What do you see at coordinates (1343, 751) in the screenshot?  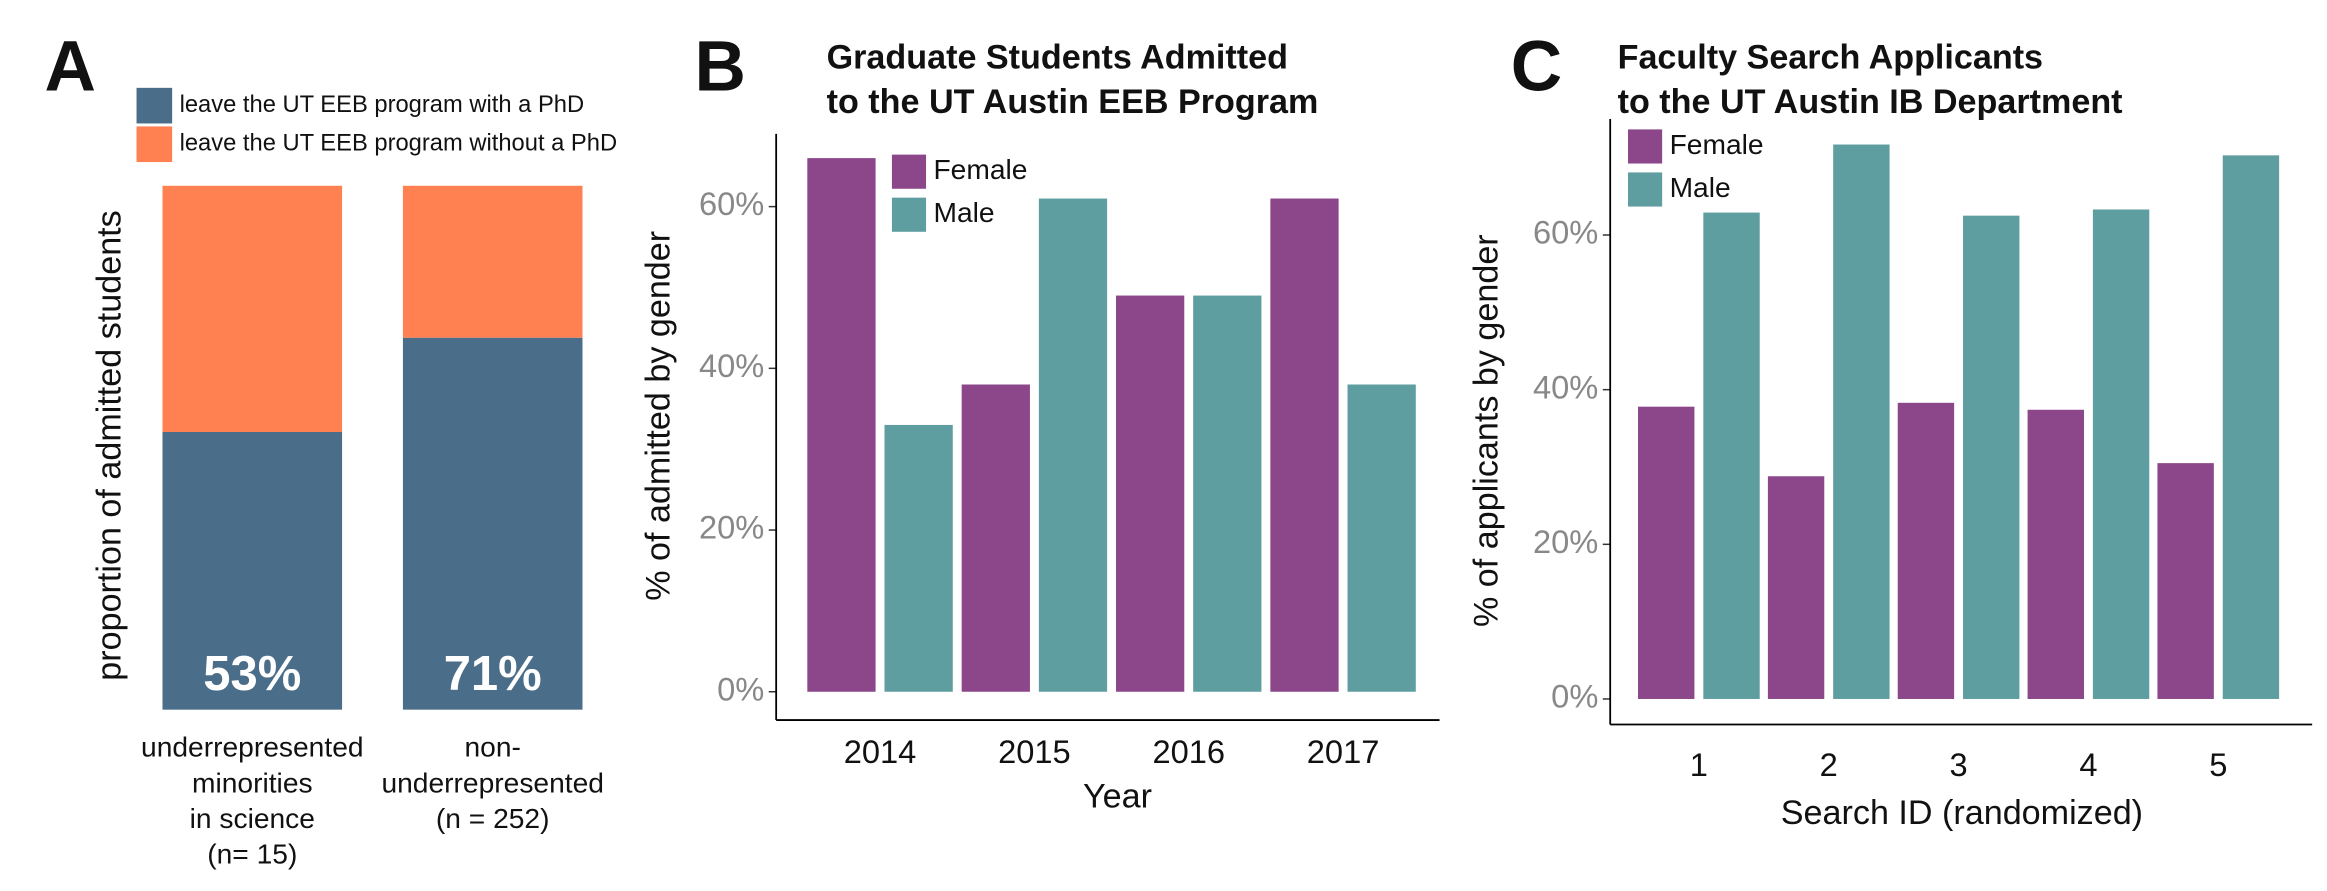 I see `x-tick-label: 2017` at bounding box center [1343, 751].